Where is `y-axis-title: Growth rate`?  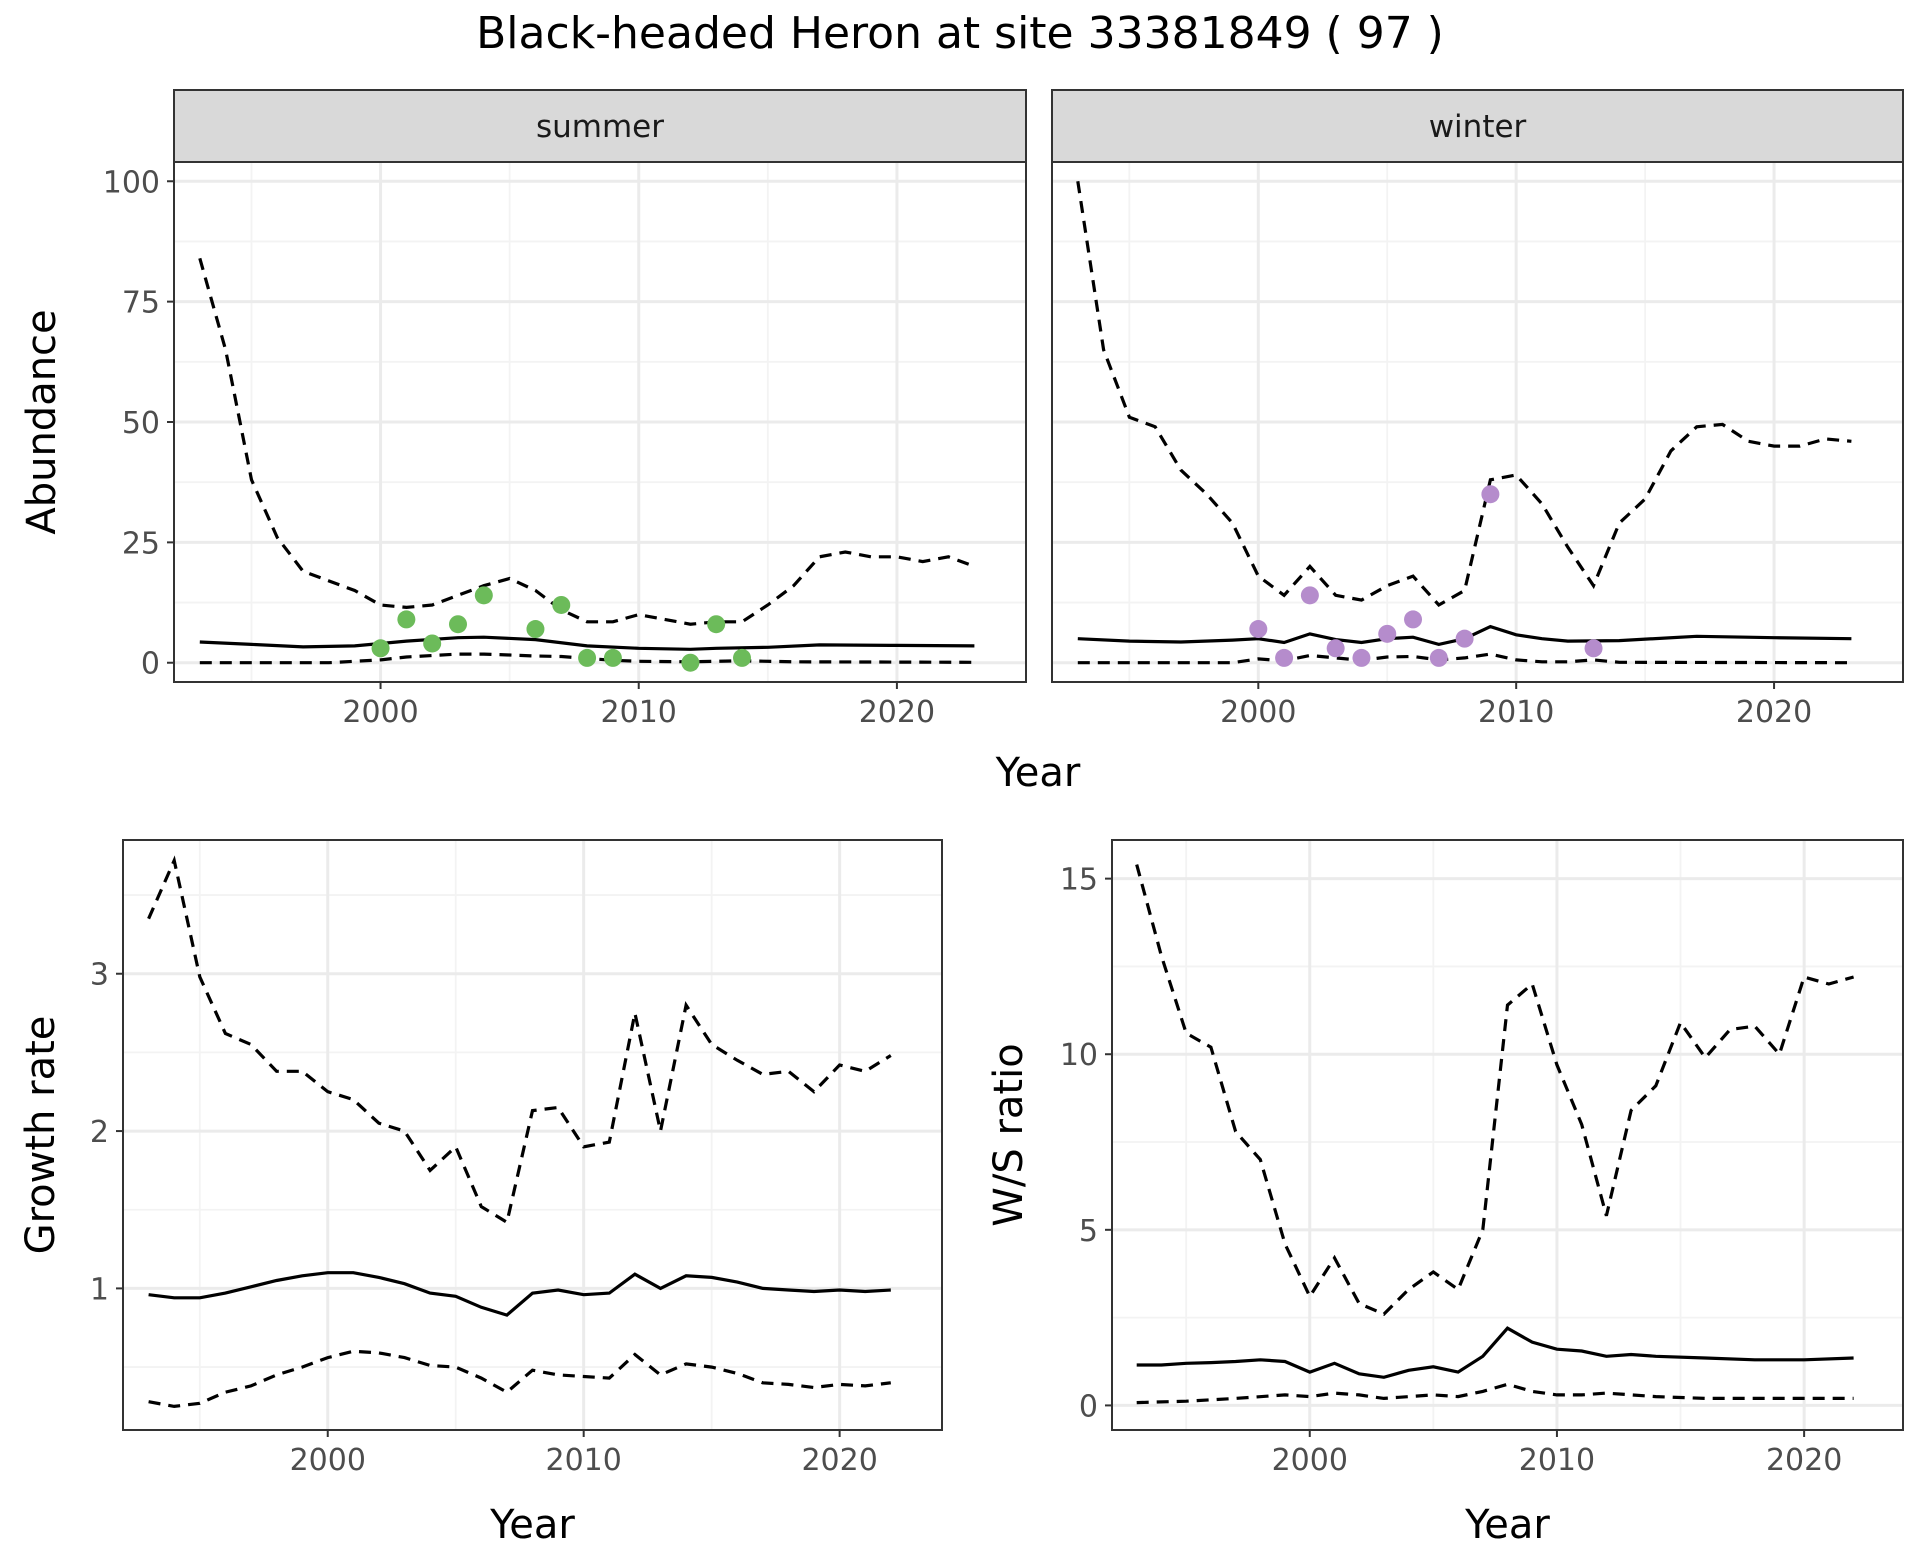 y-axis-title: Growth rate is located at coordinates (41, 1135).